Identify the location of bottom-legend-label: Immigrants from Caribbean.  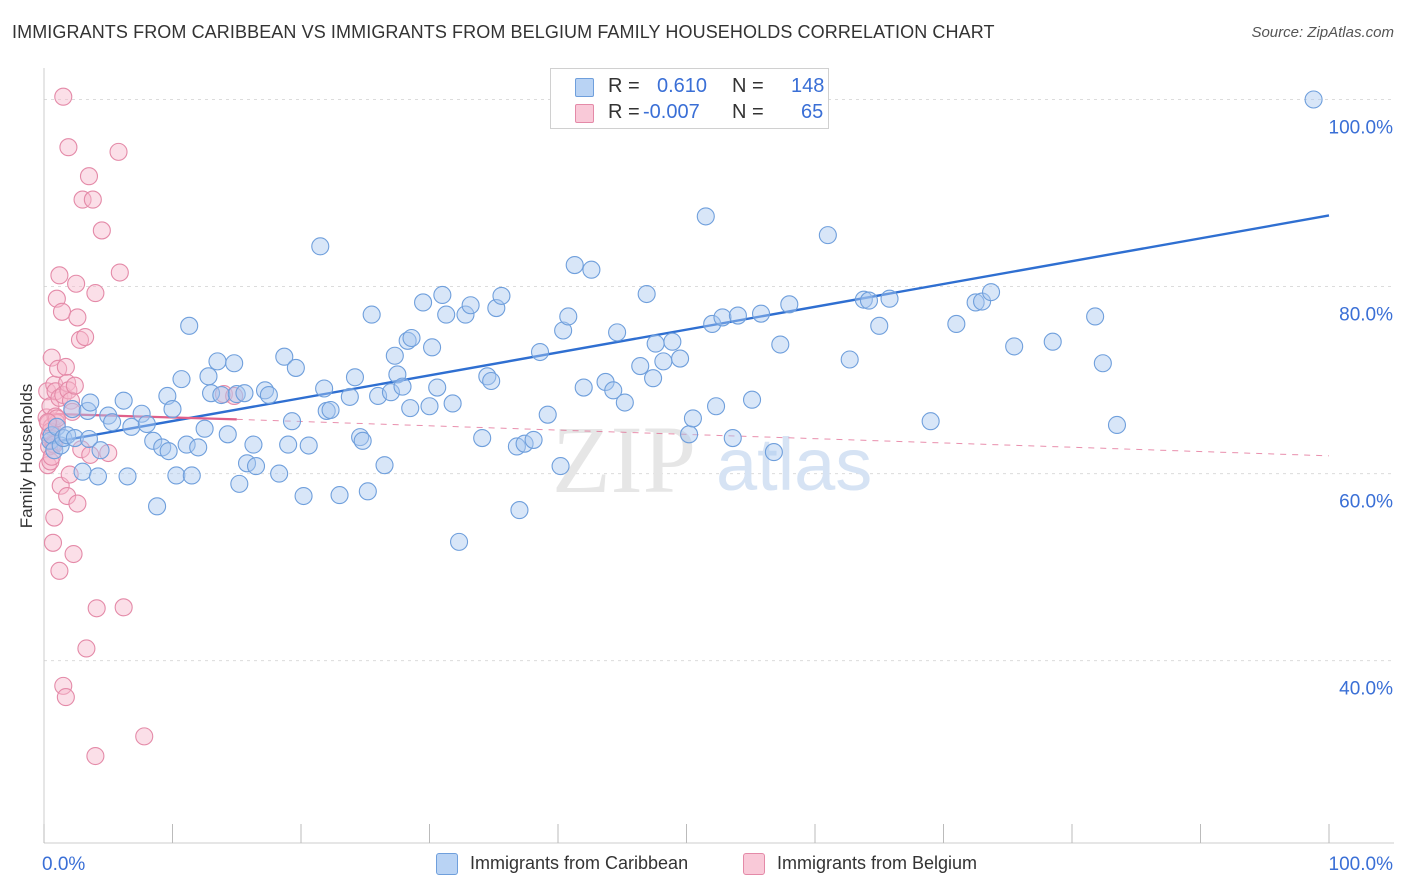
(579, 863).